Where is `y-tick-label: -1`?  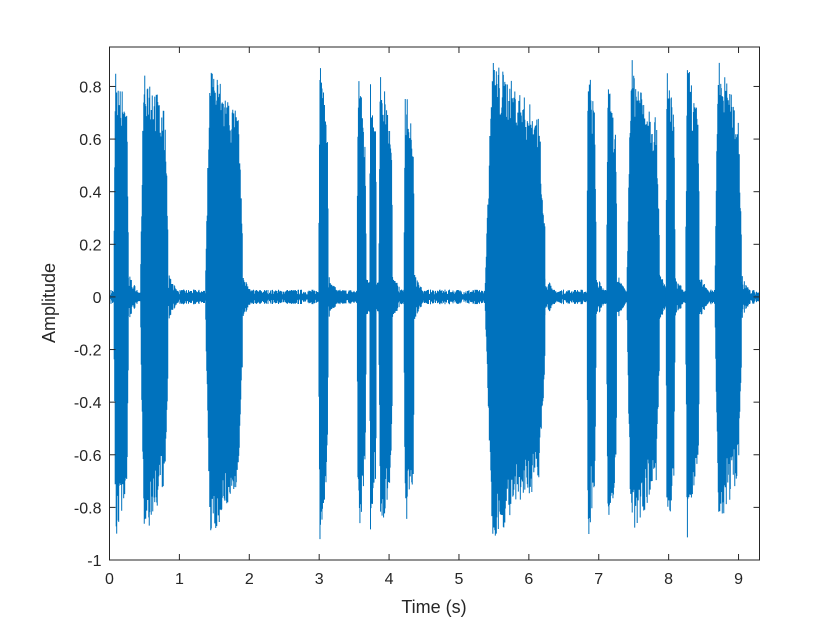 y-tick-label: -1 is located at coordinates (94, 561).